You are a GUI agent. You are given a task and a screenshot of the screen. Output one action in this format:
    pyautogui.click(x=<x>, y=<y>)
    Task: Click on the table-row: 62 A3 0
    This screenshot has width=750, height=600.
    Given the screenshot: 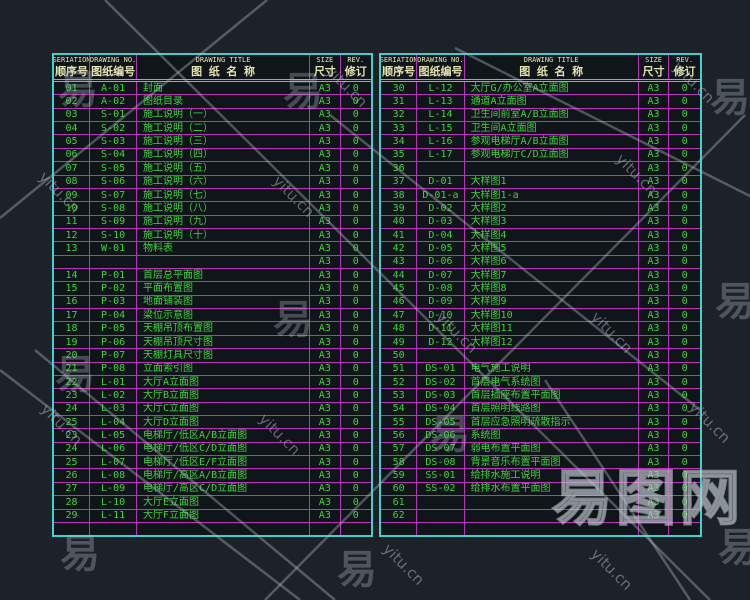 What is the action you would take?
    pyautogui.click(x=540, y=516)
    